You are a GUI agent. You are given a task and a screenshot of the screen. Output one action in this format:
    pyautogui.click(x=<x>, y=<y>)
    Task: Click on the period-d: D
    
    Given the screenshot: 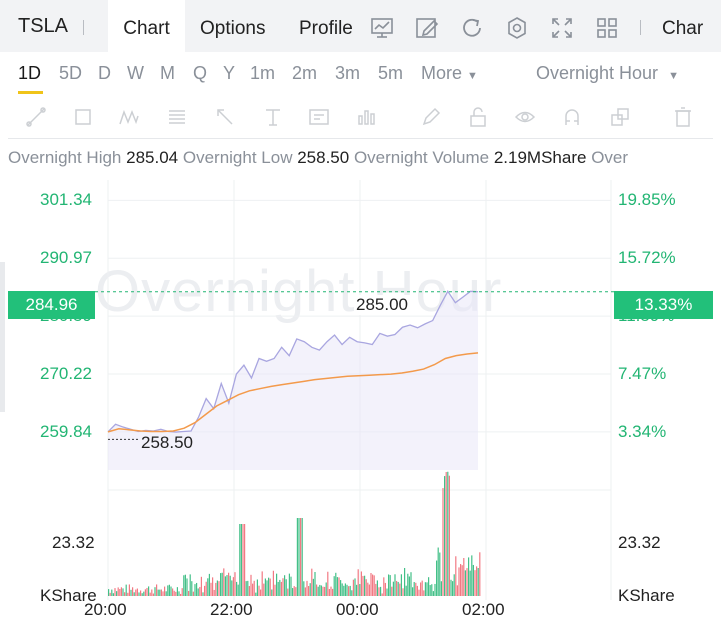 What is the action you would take?
    pyautogui.click(x=104, y=73)
    